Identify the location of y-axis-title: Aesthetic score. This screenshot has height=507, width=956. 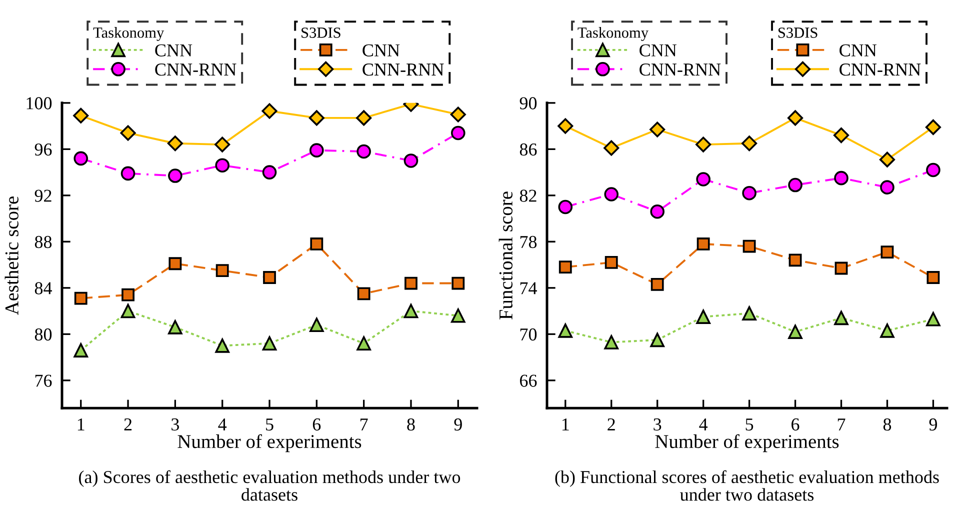
(11, 255).